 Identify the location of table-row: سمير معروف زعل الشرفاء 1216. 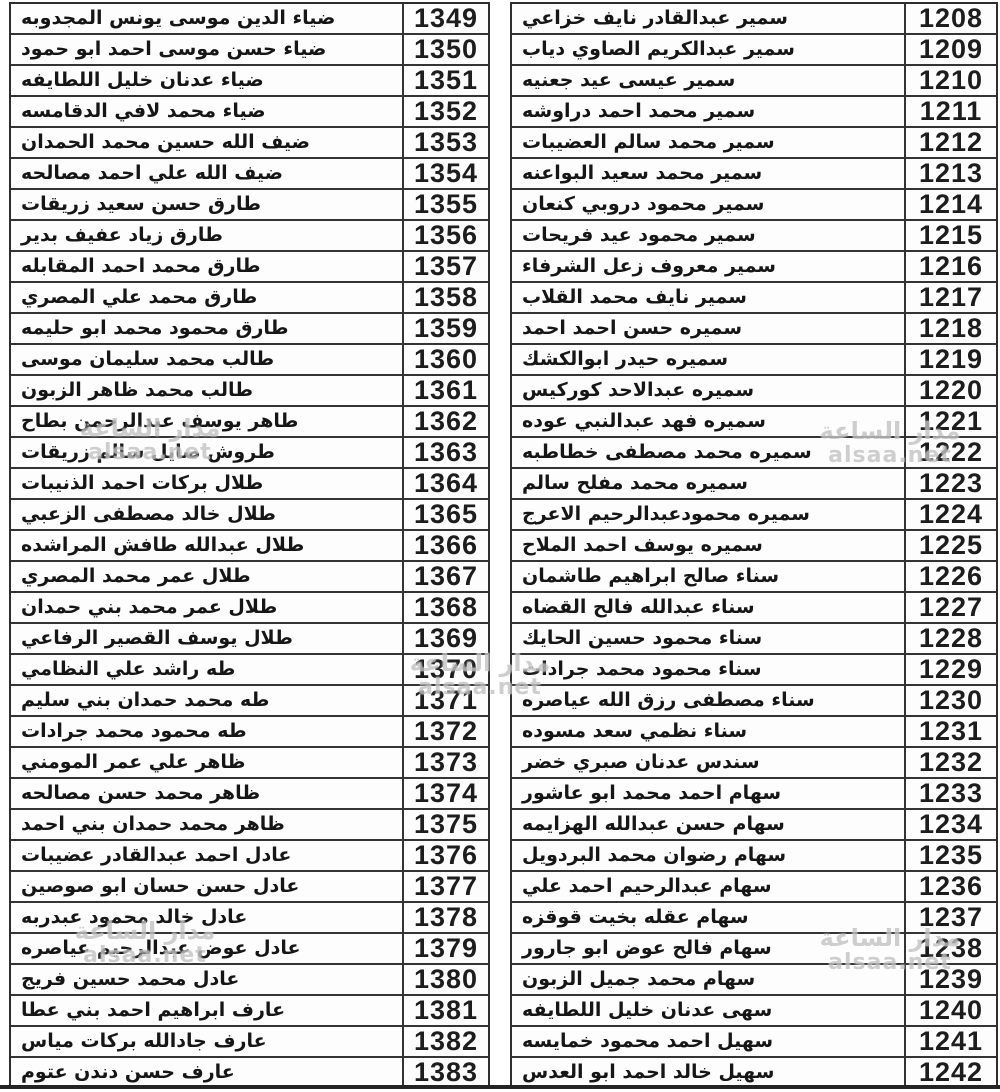
(754, 267).